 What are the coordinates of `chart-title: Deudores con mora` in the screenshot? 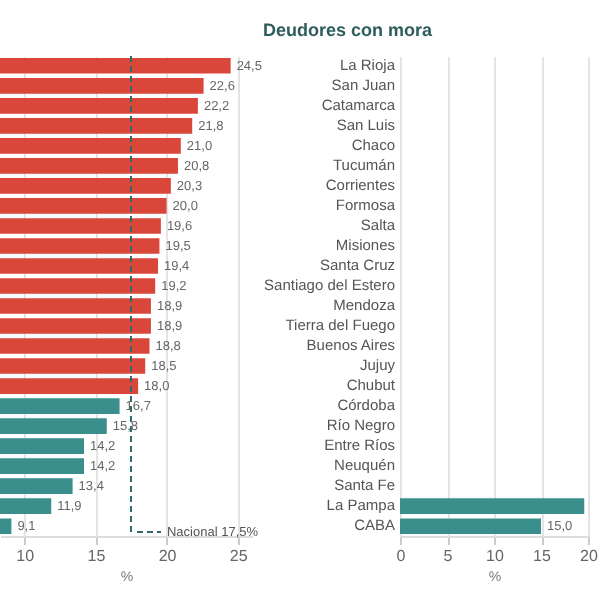 It's located at (349, 30).